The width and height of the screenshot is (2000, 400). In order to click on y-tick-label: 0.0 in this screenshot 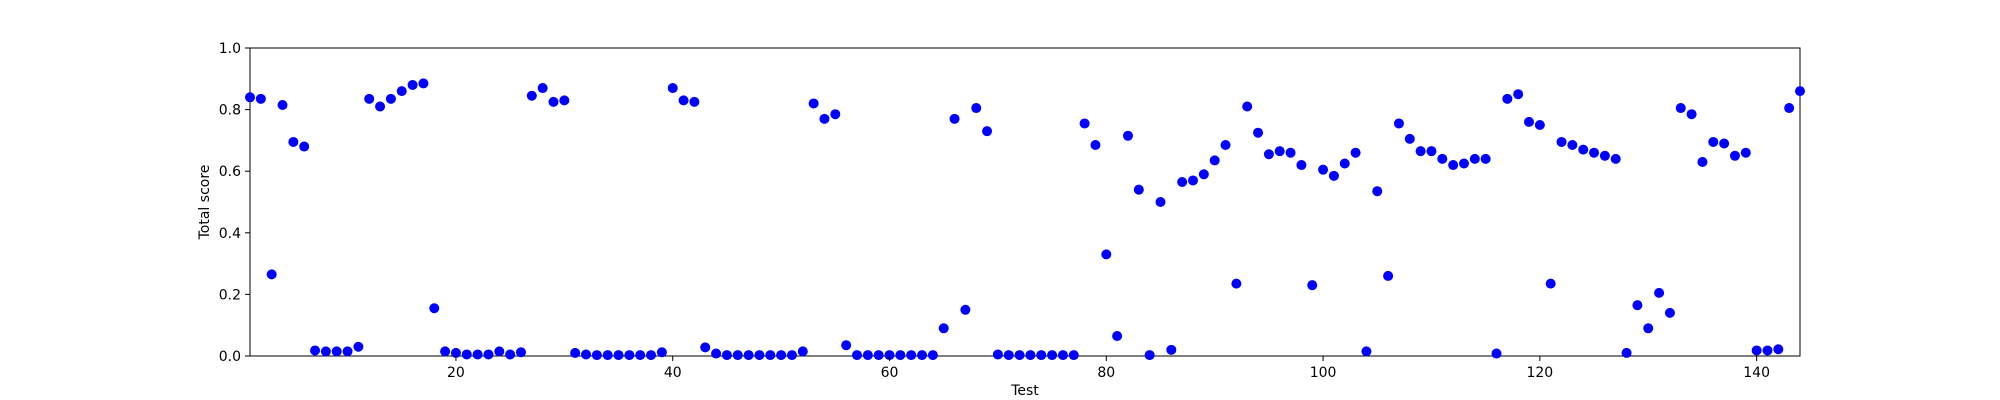, I will do `click(230, 357)`.